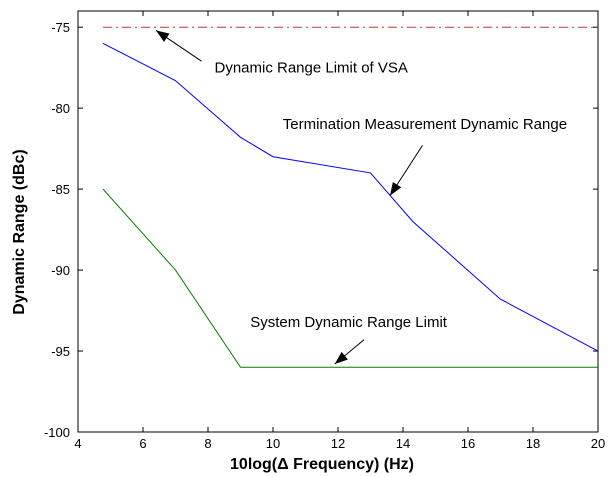 The width and height of the screenshot is (610, 477). Describe the element at coordinates (77, 443) in the screenshot. I see `x-tick-label: 4` at that location.